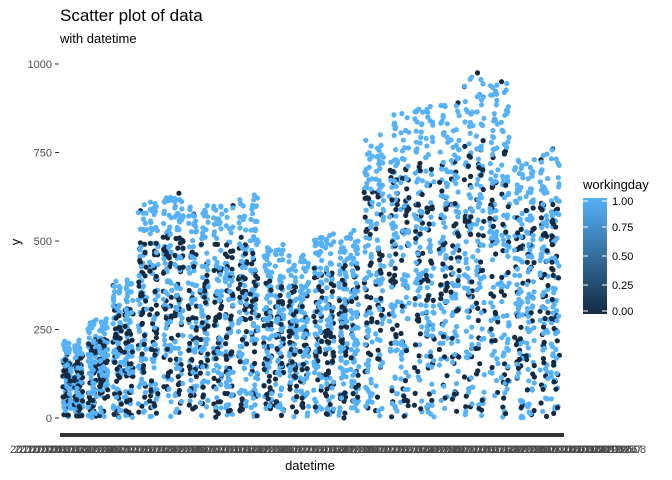  What do you see at coordinates (236, 450) in the screenshot?
I see `x-tick-label: 2011-09` at bounding box center [236, 450].